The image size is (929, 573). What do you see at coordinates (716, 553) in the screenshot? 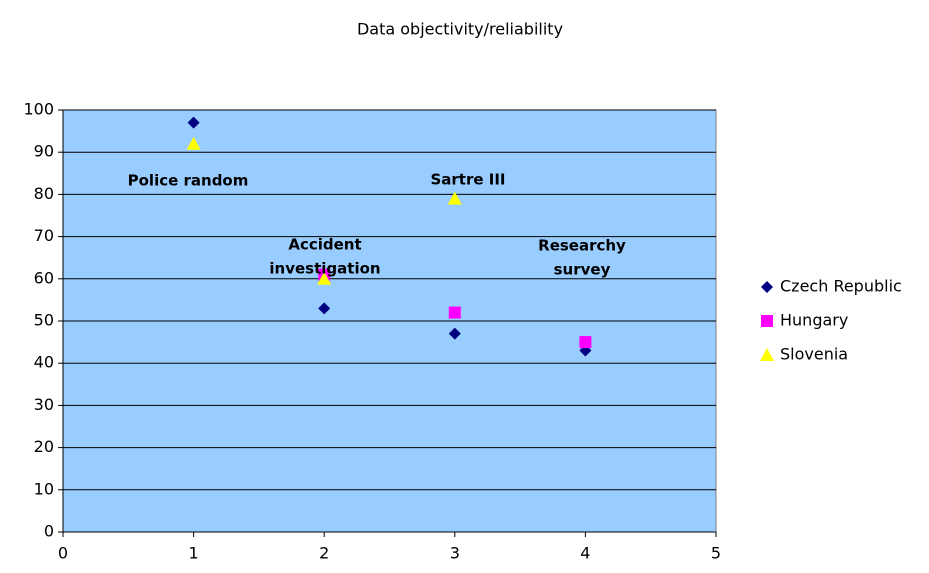
I see `x-tick-label: 5` at bounding box center [716, 553].